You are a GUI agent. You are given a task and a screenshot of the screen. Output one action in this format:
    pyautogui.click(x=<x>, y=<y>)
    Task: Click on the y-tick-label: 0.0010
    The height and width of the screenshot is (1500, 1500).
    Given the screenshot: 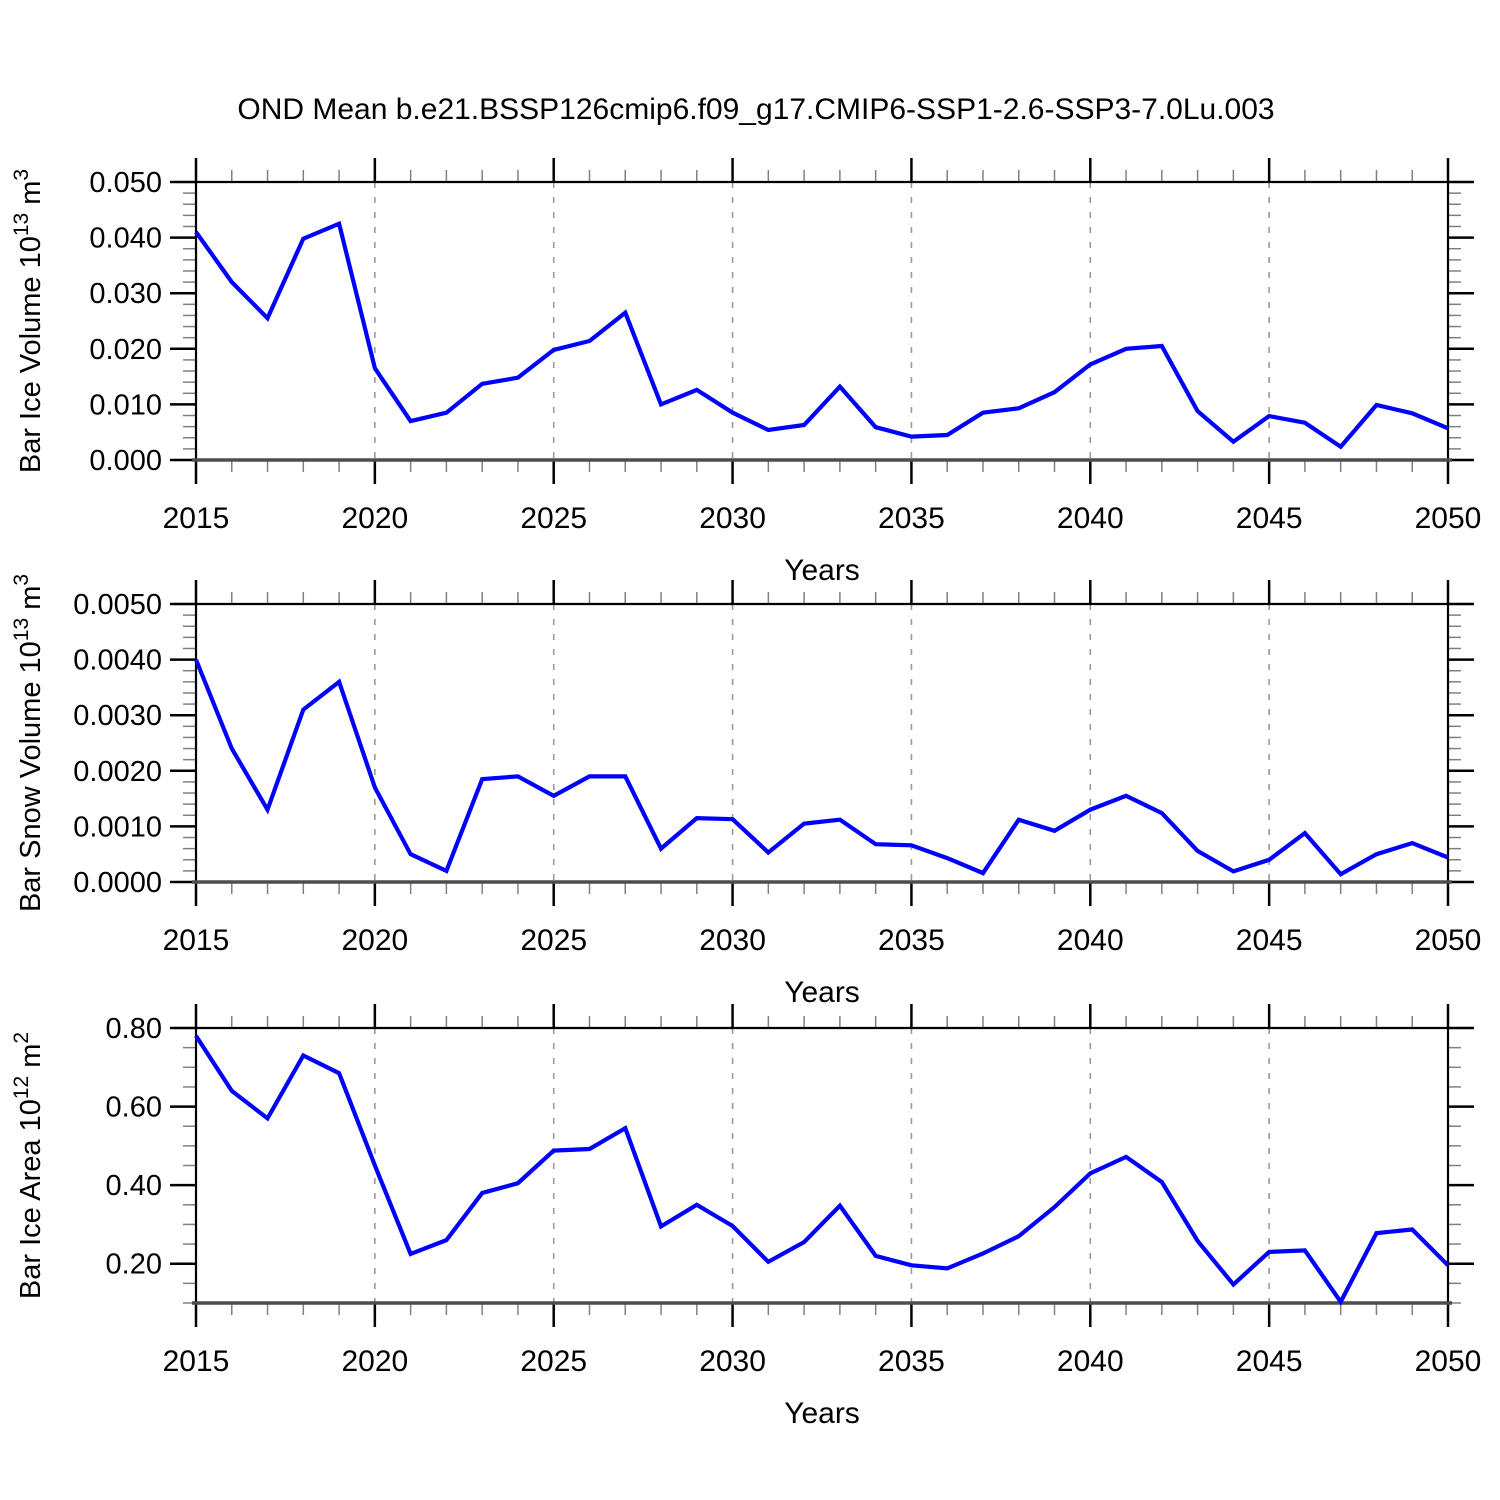 What is the action you would take?
    pyautogui.click(x=117, y=827)
    